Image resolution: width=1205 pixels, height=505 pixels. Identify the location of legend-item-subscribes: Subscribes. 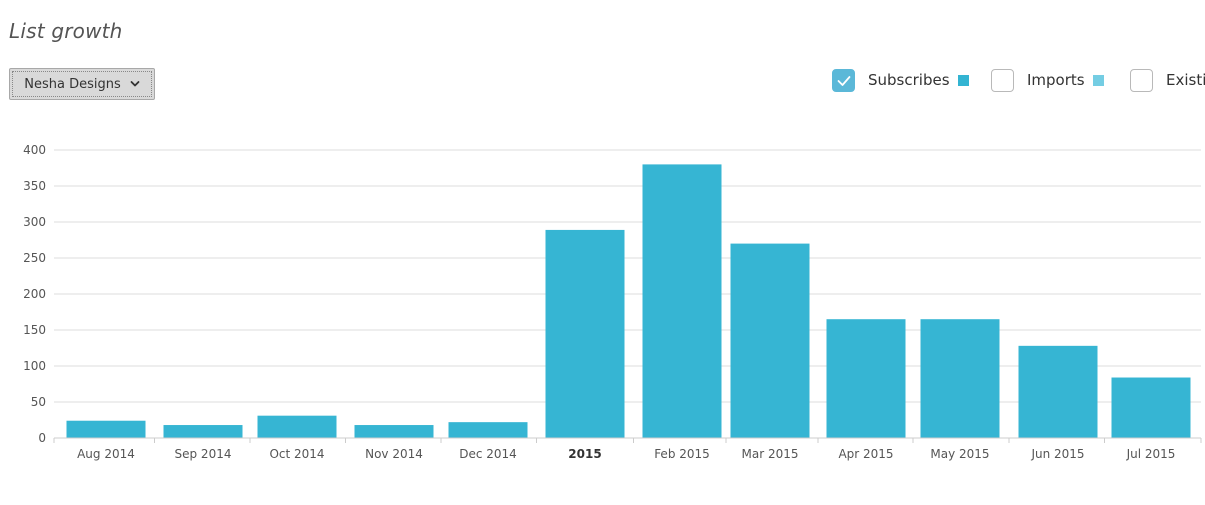
(900, 80).